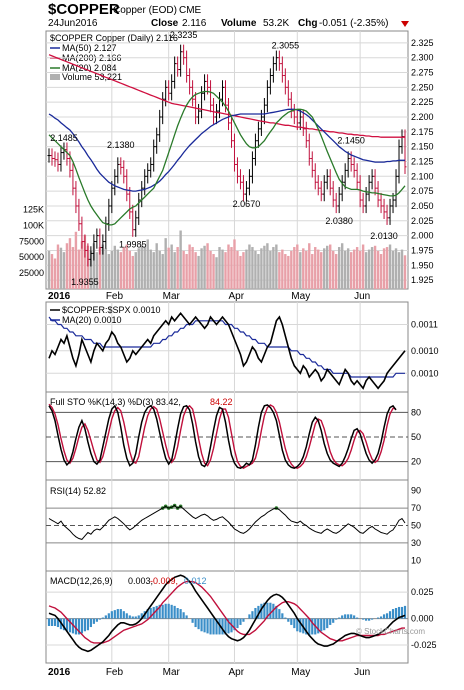  I want to click on exchange-label: CME, so click(190, 10).